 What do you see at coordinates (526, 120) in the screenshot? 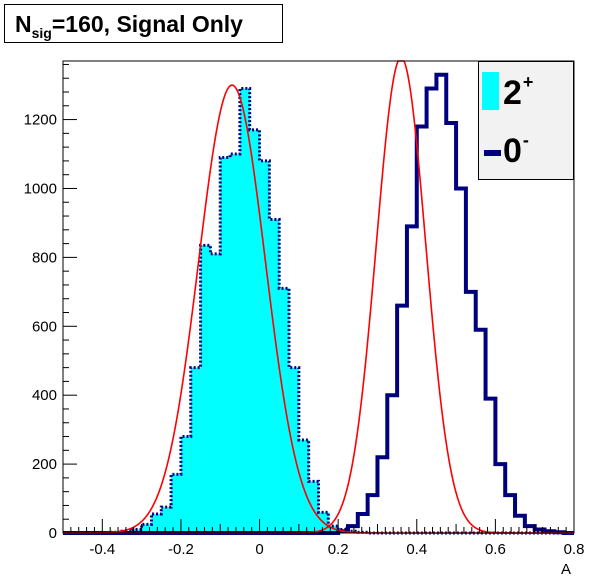
I see `legend: 2+ 0-` at bounding box center [526, 120].